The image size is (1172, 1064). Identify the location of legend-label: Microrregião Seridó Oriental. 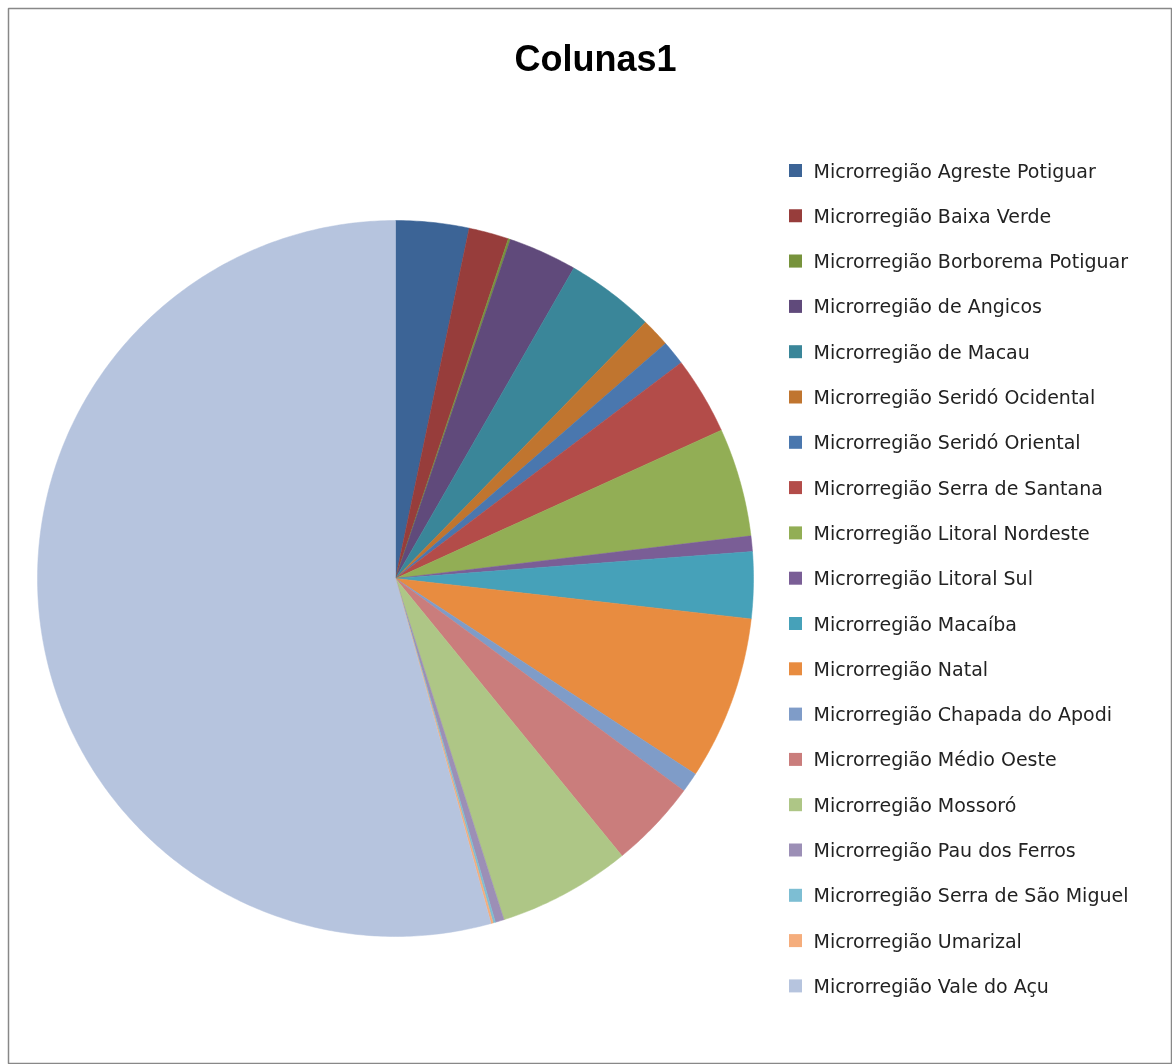
(947, 442).